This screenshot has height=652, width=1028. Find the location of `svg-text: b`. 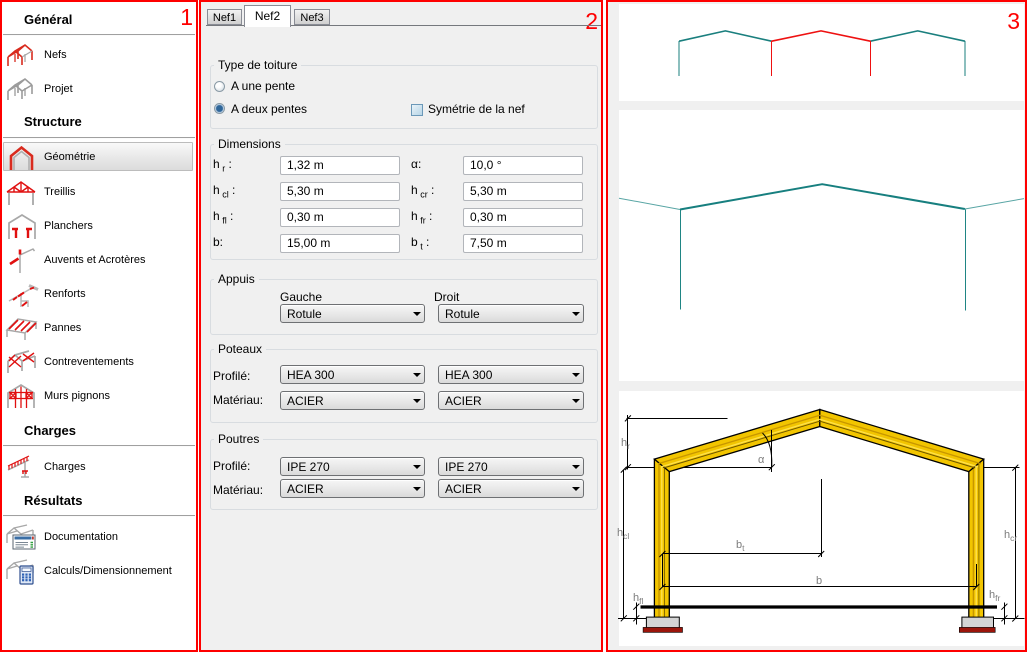

svg-text: b is located at coordinates (819, 581).